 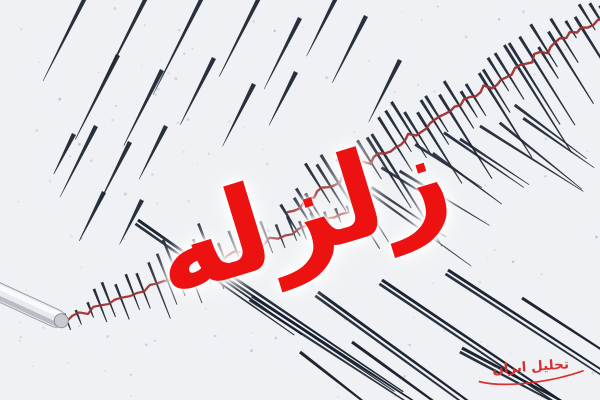 What do you see at coordinates (61, 321) in the screenshot?
I see `stylus-tip` at bounding box center [61, 321].